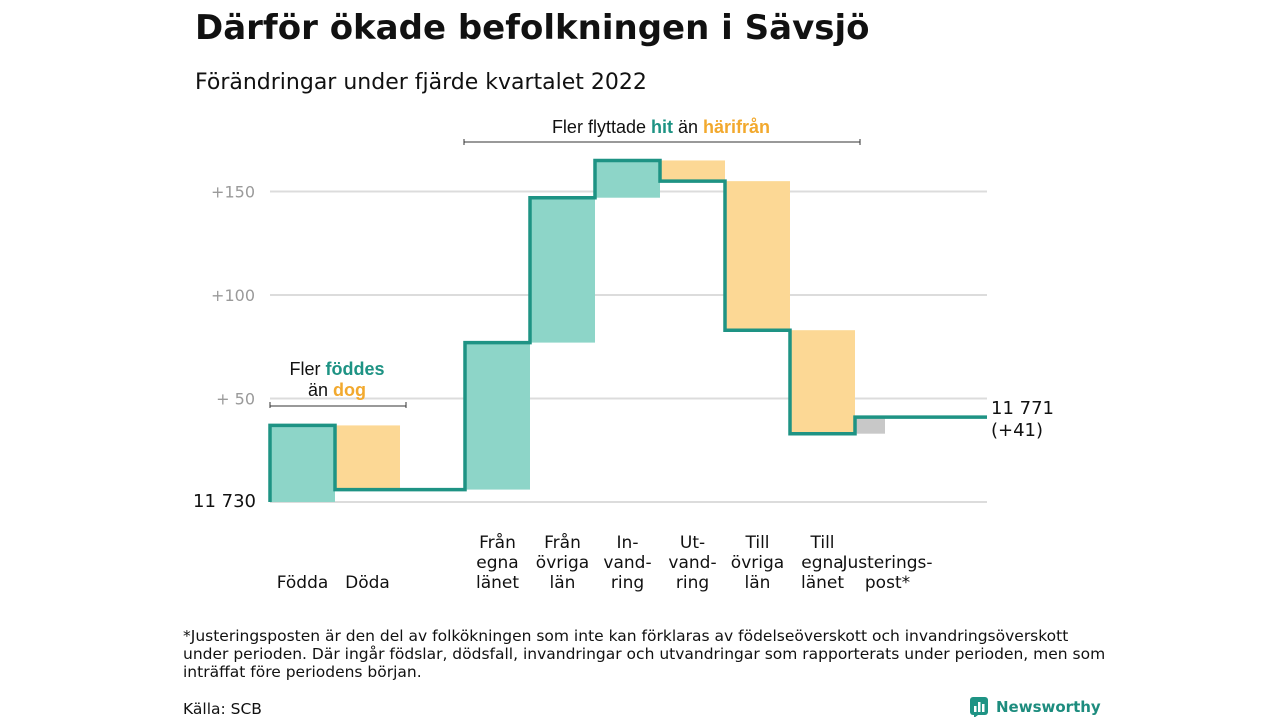  What do you see at coordinates (887, 583) in the screenshot?
I see `x-category-label-line: post*` at bounding box center [887, 583].